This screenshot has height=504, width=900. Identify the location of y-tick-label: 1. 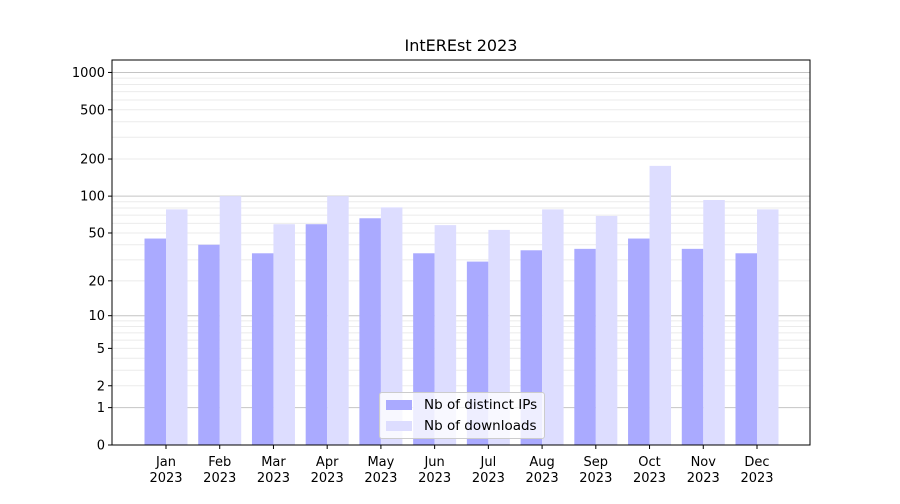
(101, 408).